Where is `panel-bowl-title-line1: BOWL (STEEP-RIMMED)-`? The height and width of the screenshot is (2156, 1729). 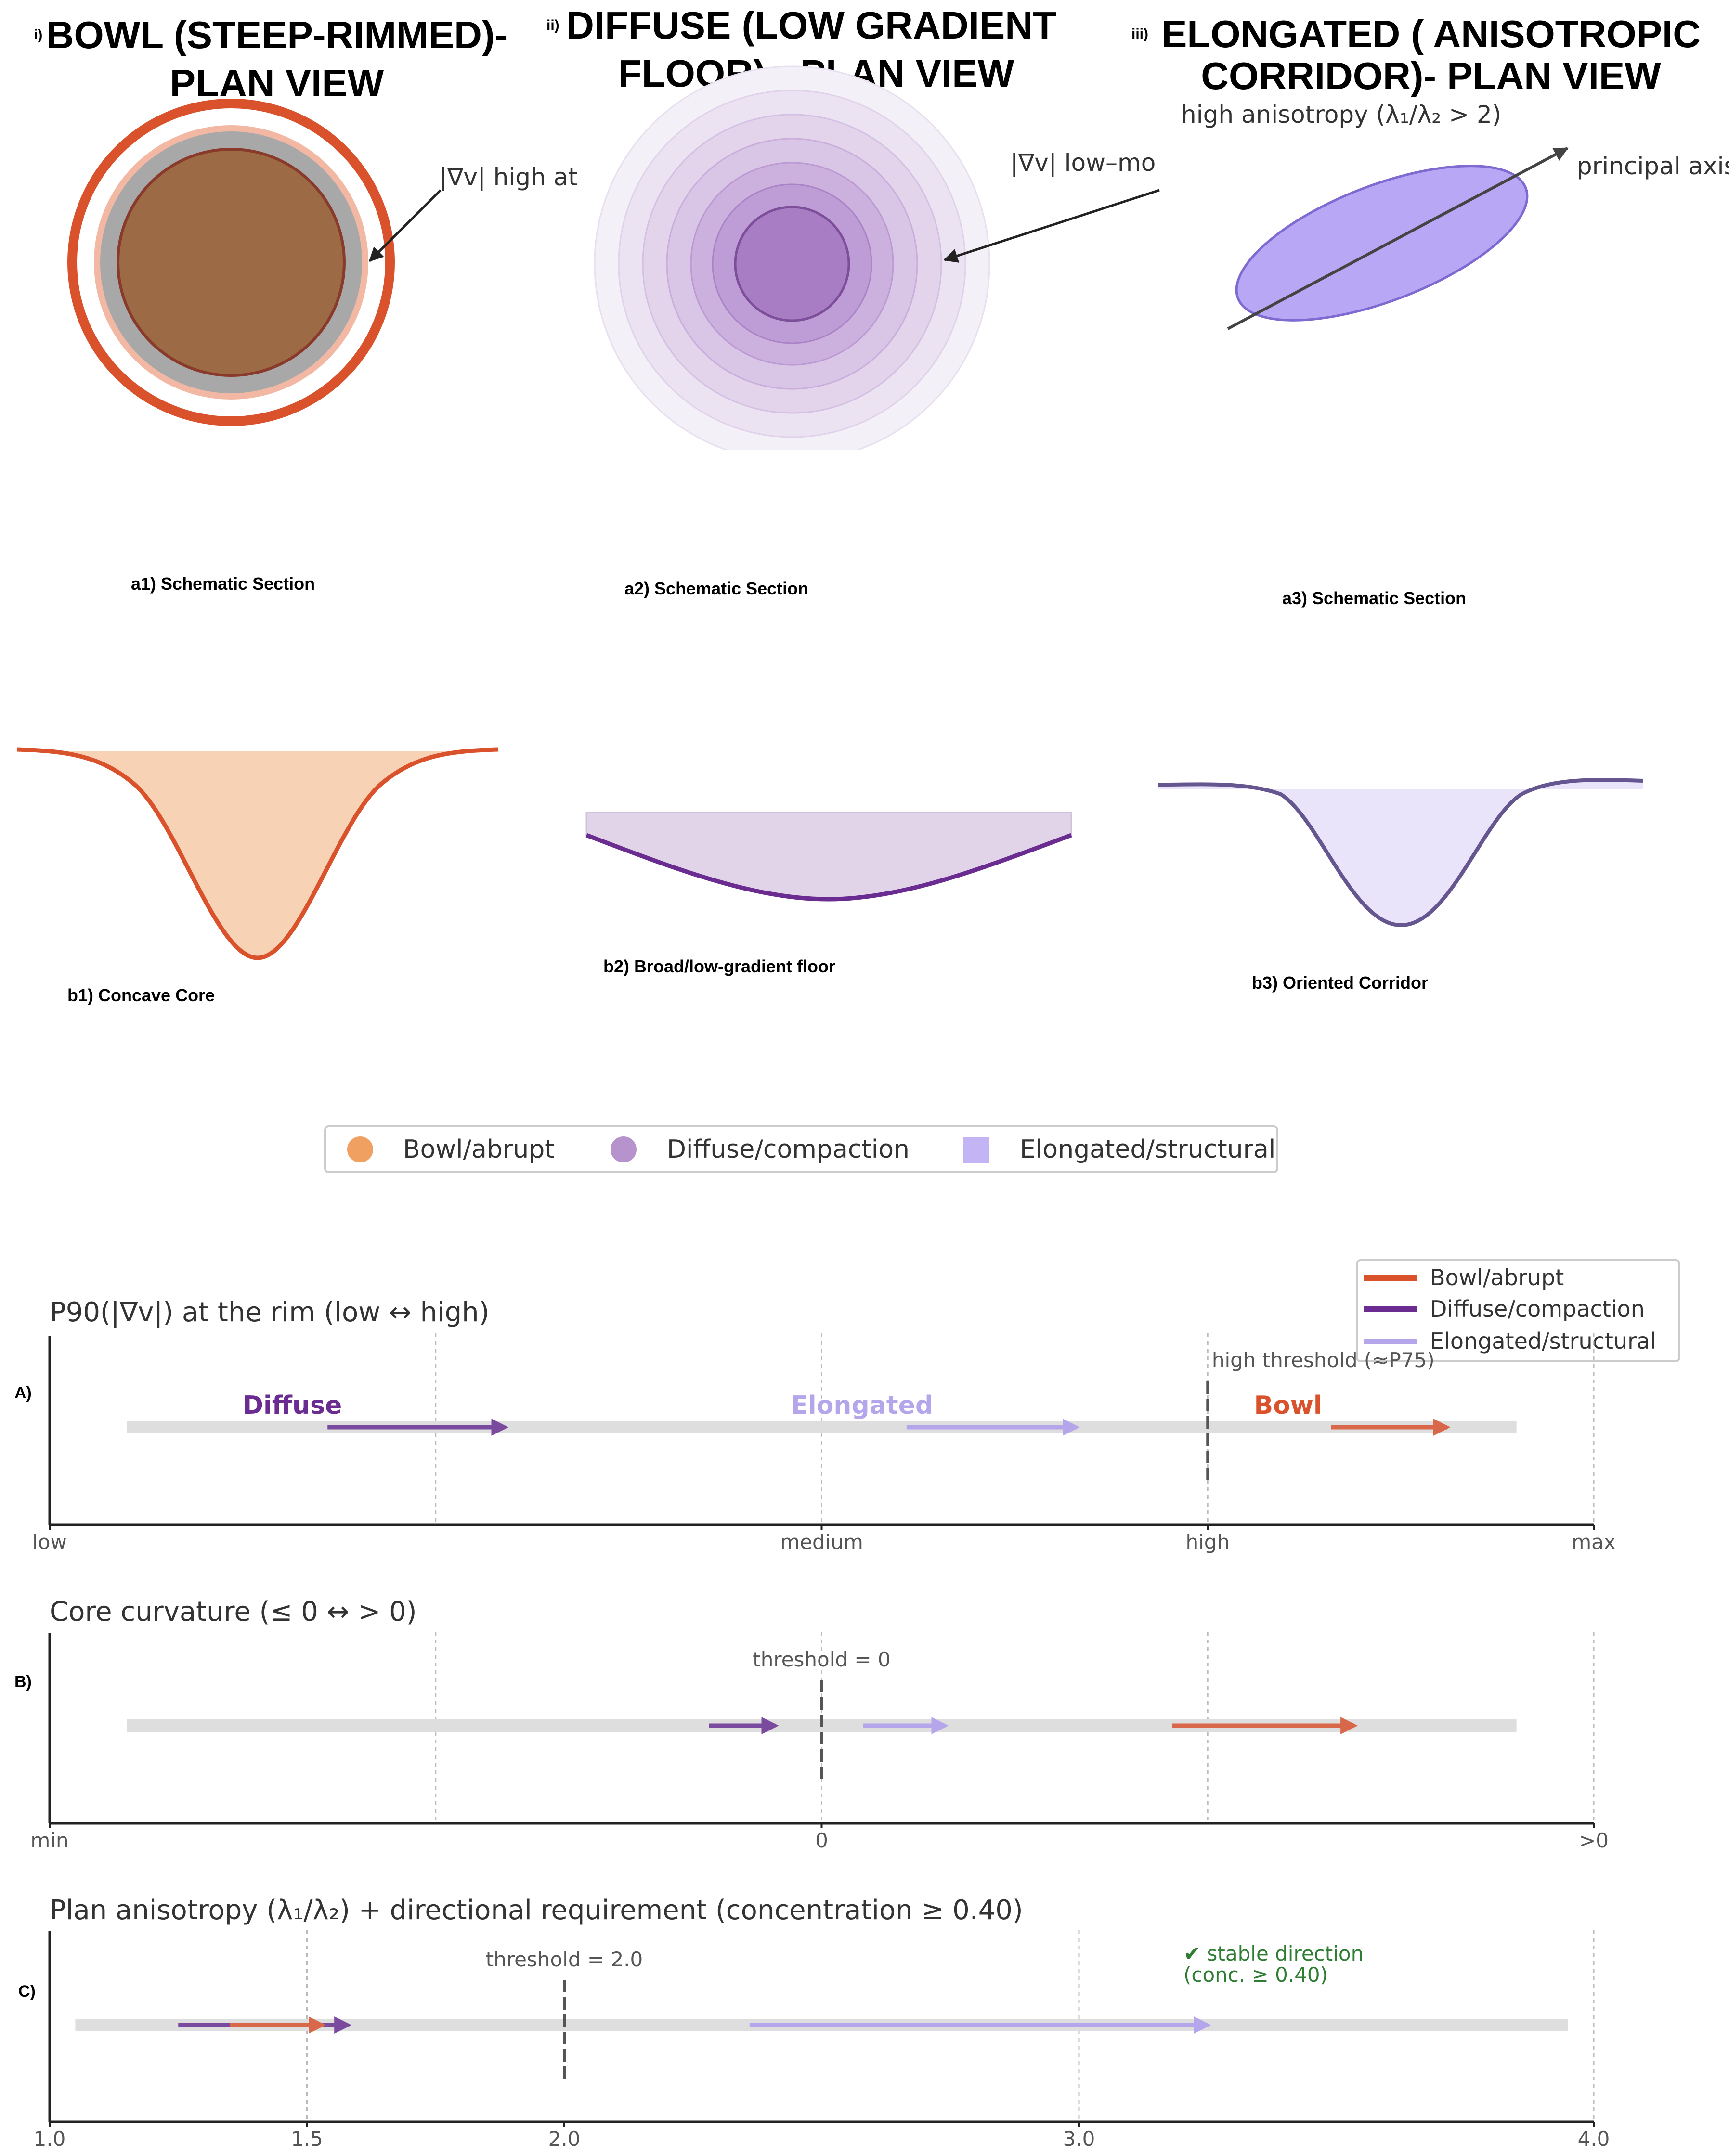 panel-bowl-title-line1: BOWL (STEEP-RIMMED)- is located at coordinates (276, 34).